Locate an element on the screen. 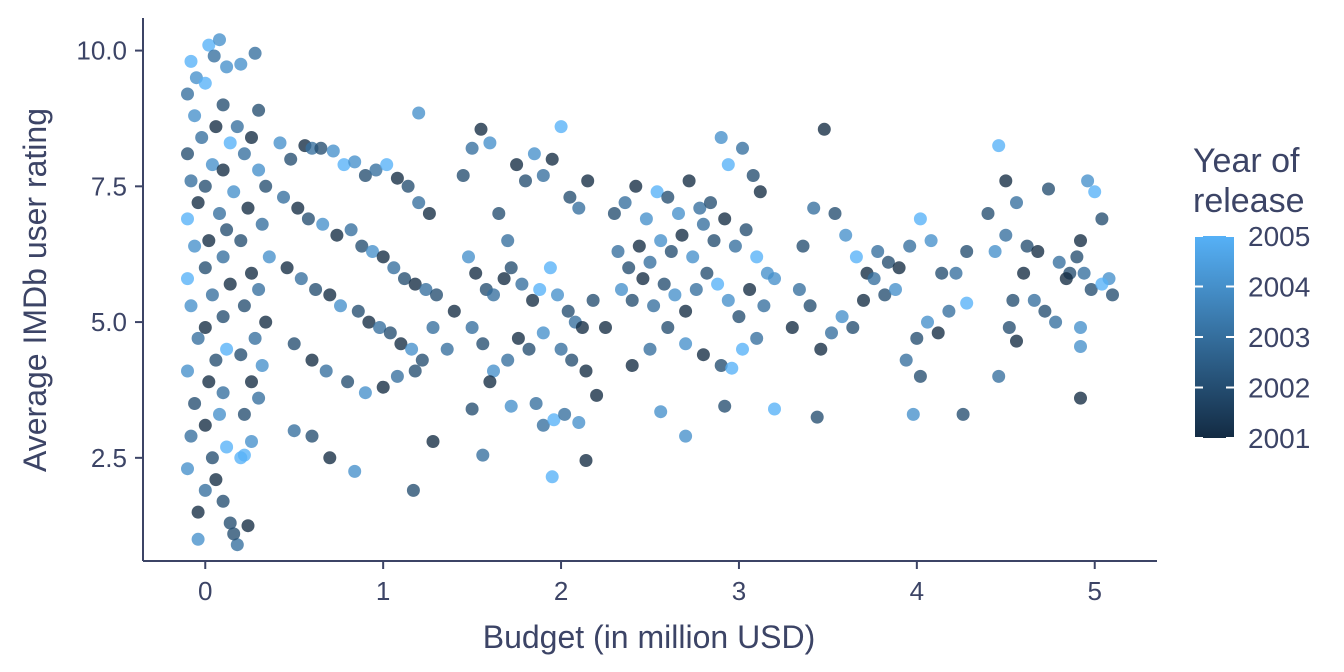 This screenshot has width=1344, height=672. legend-tick-label: 2004 is located at coordinates (1279, 287).